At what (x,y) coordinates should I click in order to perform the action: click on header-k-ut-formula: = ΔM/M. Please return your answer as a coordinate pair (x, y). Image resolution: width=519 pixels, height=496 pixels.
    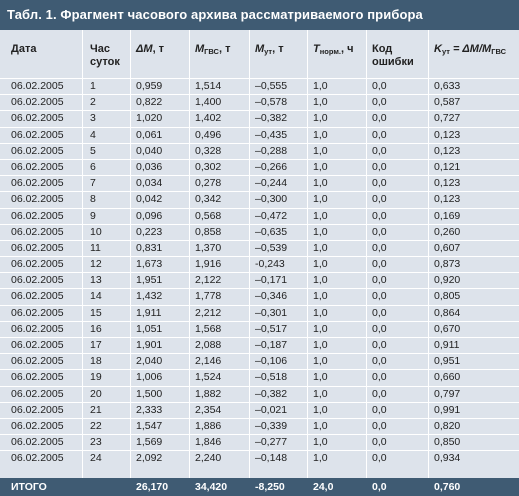
    Looking at the image, I should click on (470, 49).